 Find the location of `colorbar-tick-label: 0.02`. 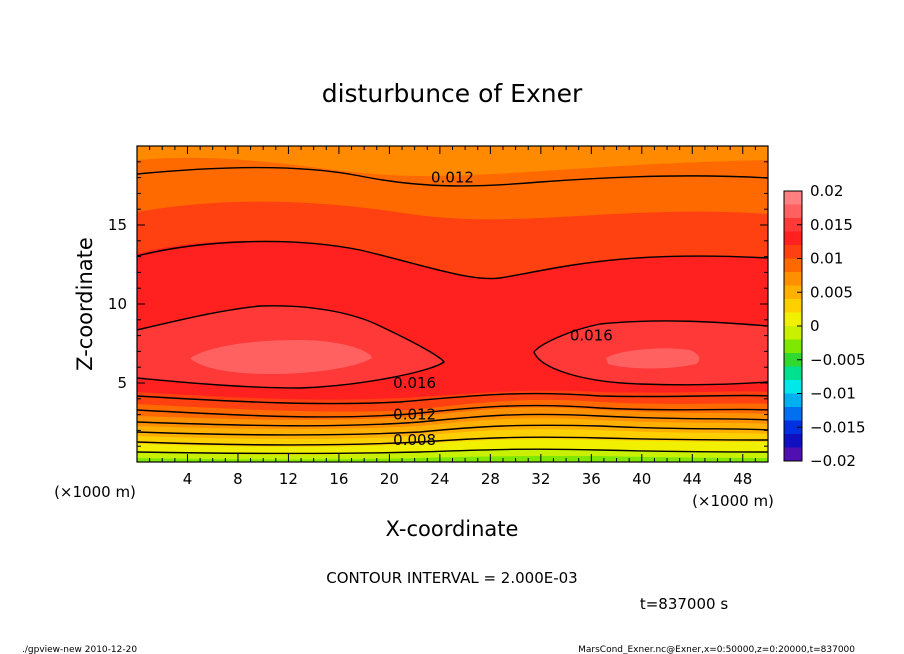

colorbar-tick-label: 0.02 is located at coordinates (826, 191).